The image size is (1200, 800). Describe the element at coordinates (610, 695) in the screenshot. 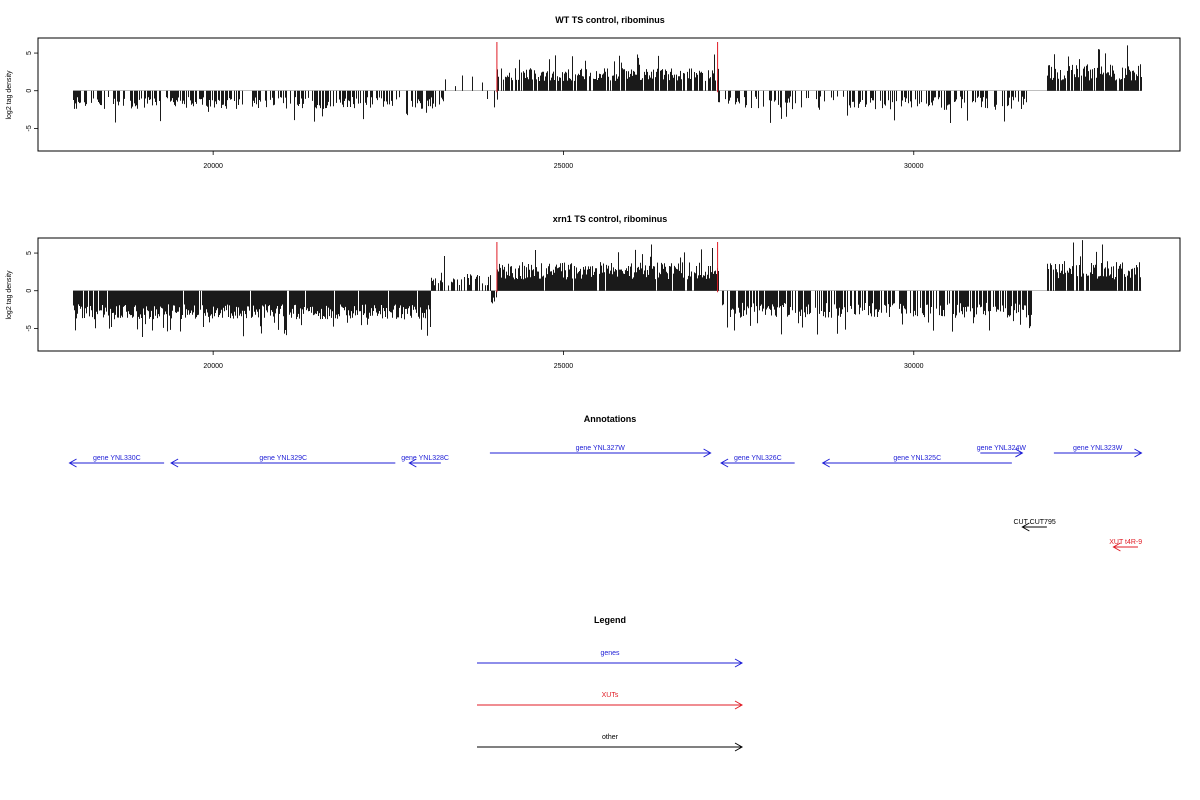

I see `legend-label: XUTs` at that location.